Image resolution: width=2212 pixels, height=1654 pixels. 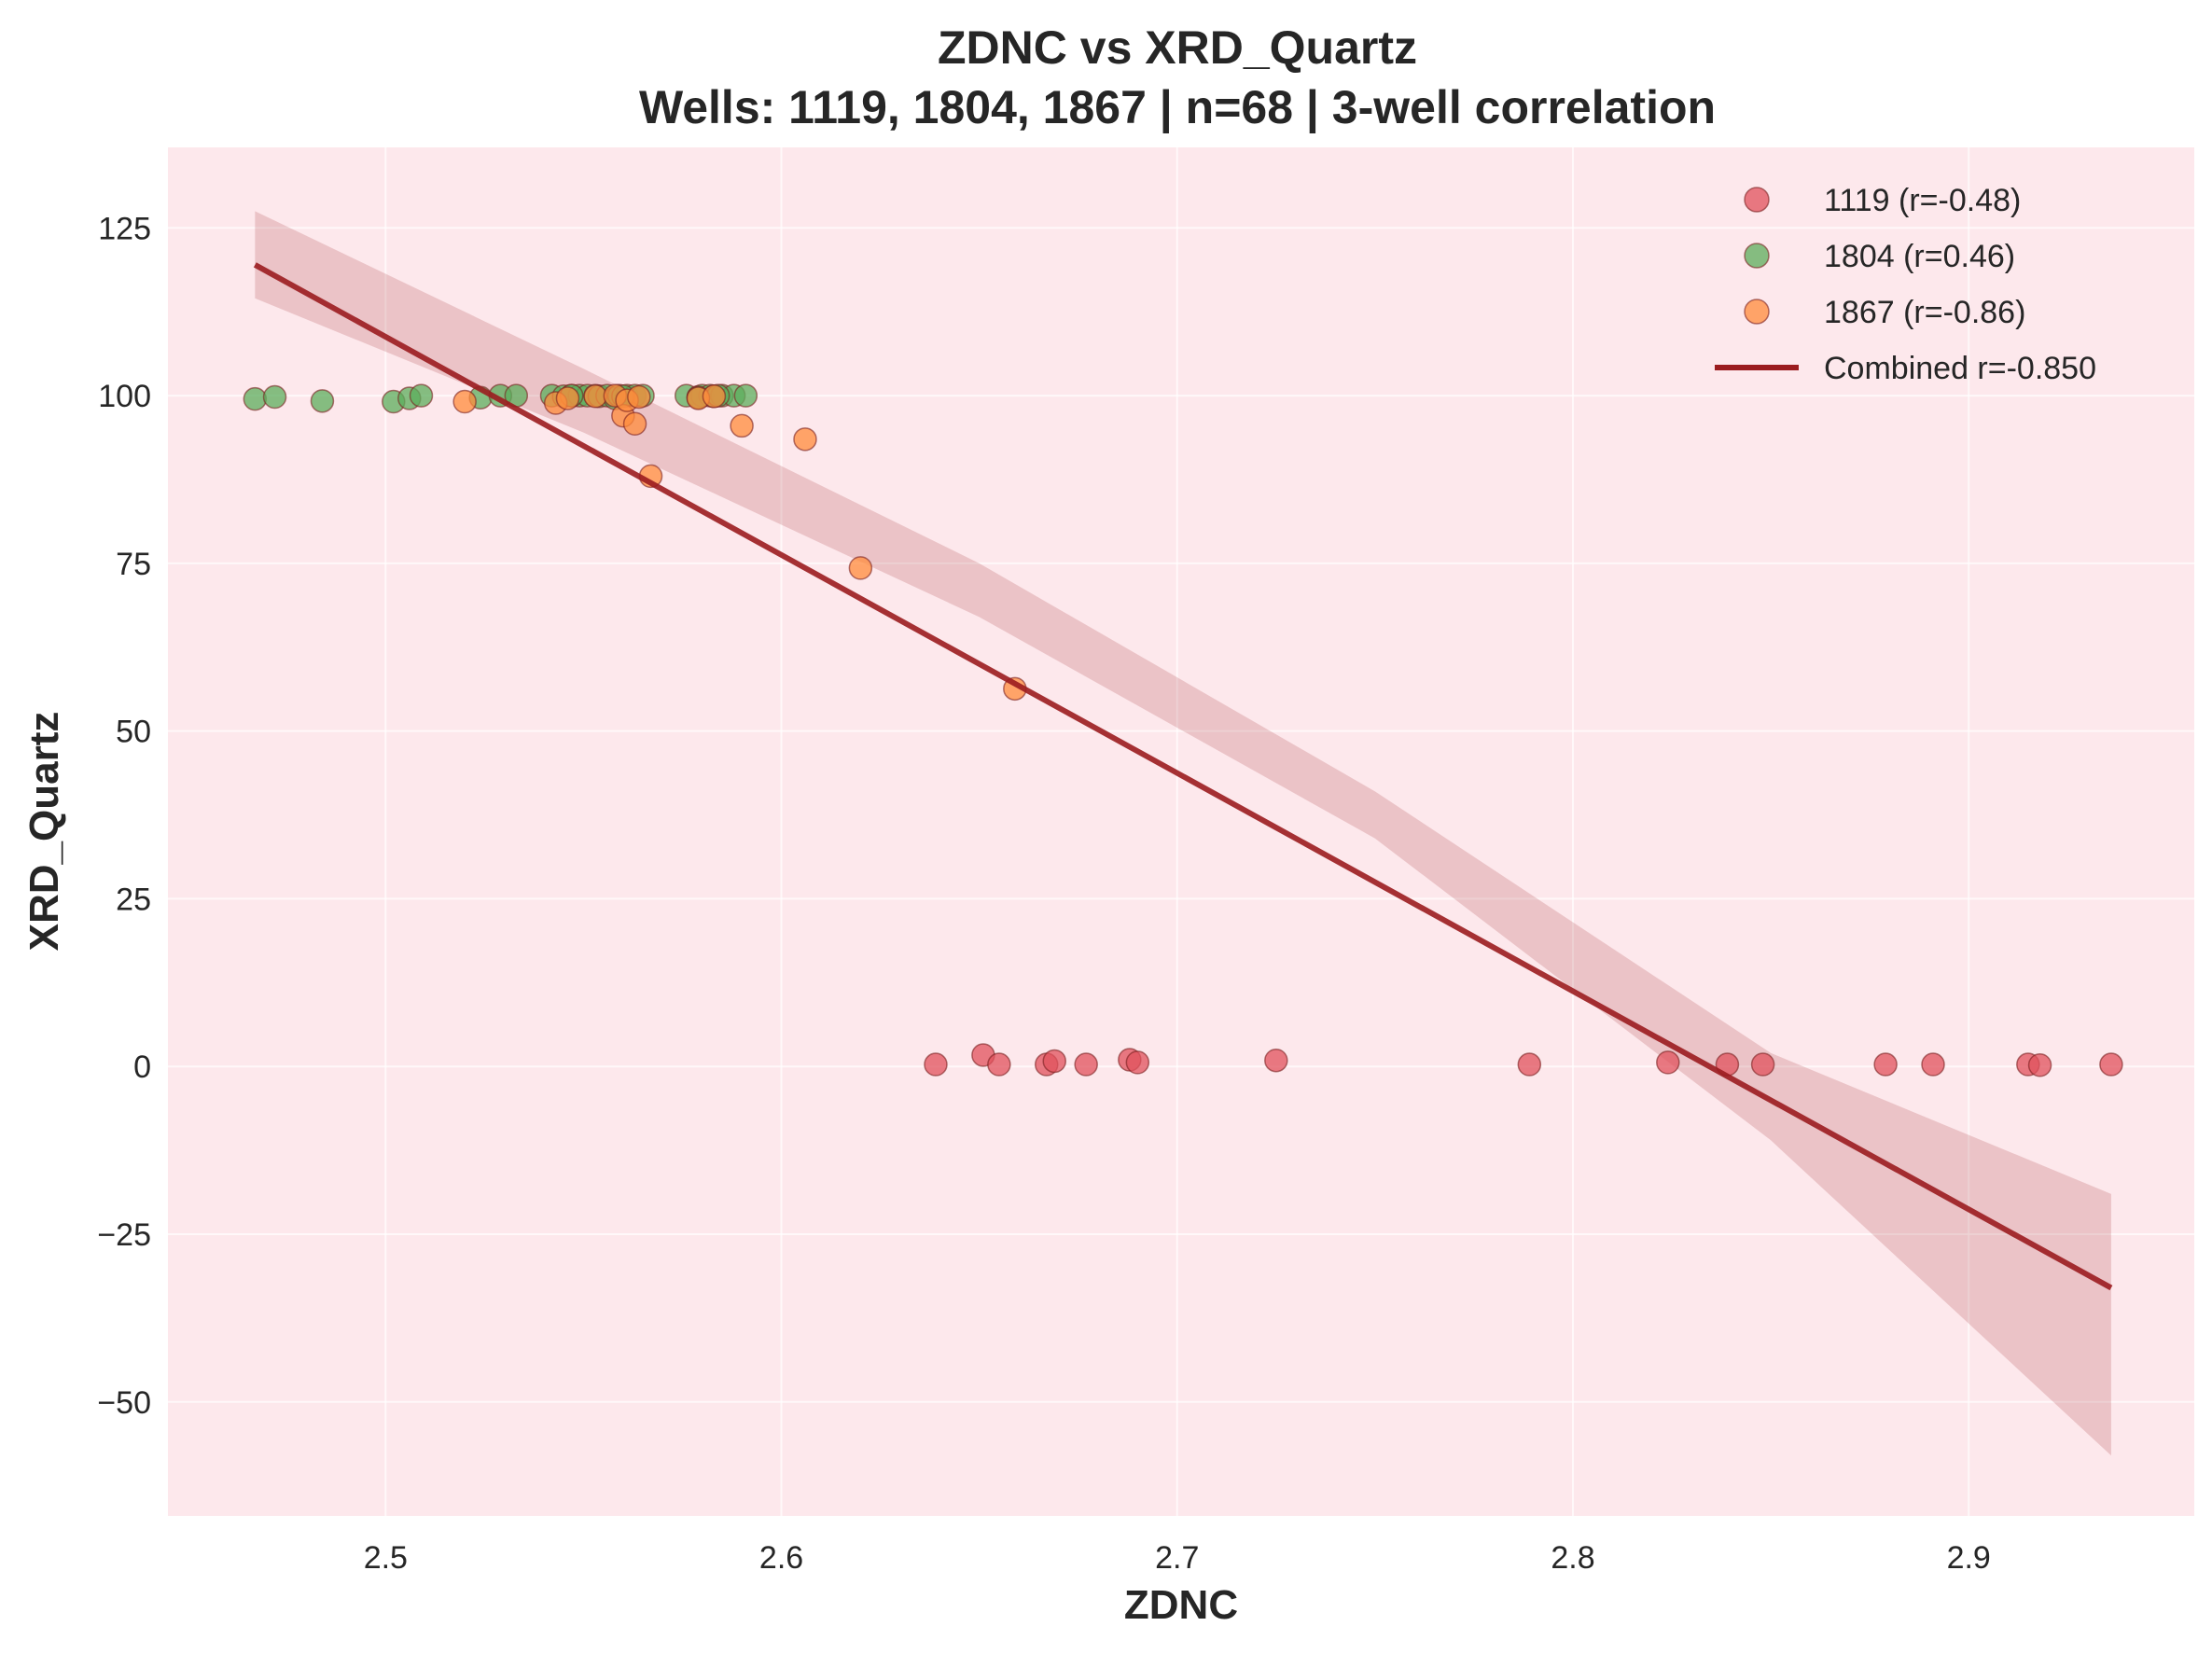 I want to click on legend-label-combined: Combined r=-0.850, so click(x=1960, y=368).